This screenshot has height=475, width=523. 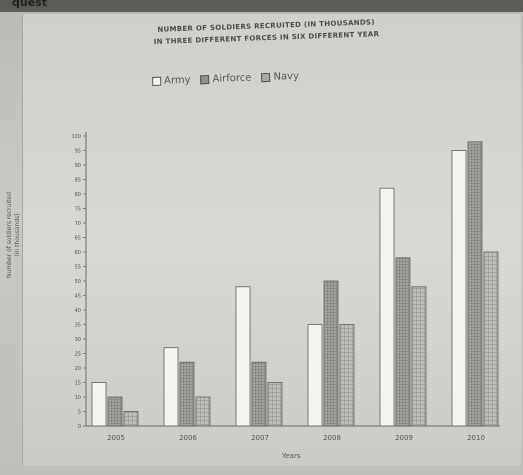 I want to click on y-tick-label: 95, so click(x=78, y=152).